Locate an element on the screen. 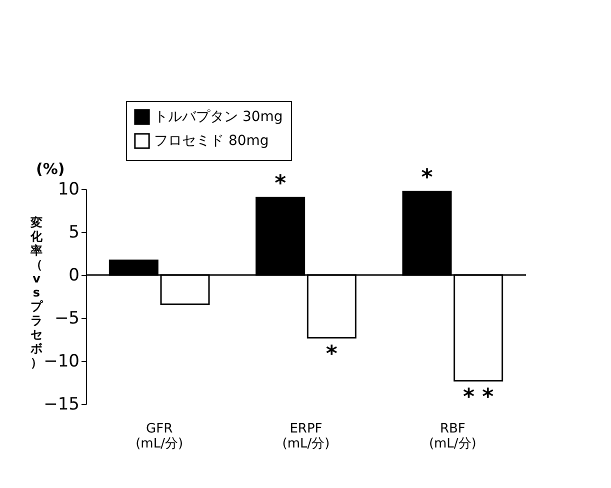  y-tick-label: 0 is located at coordinates (74, 276).